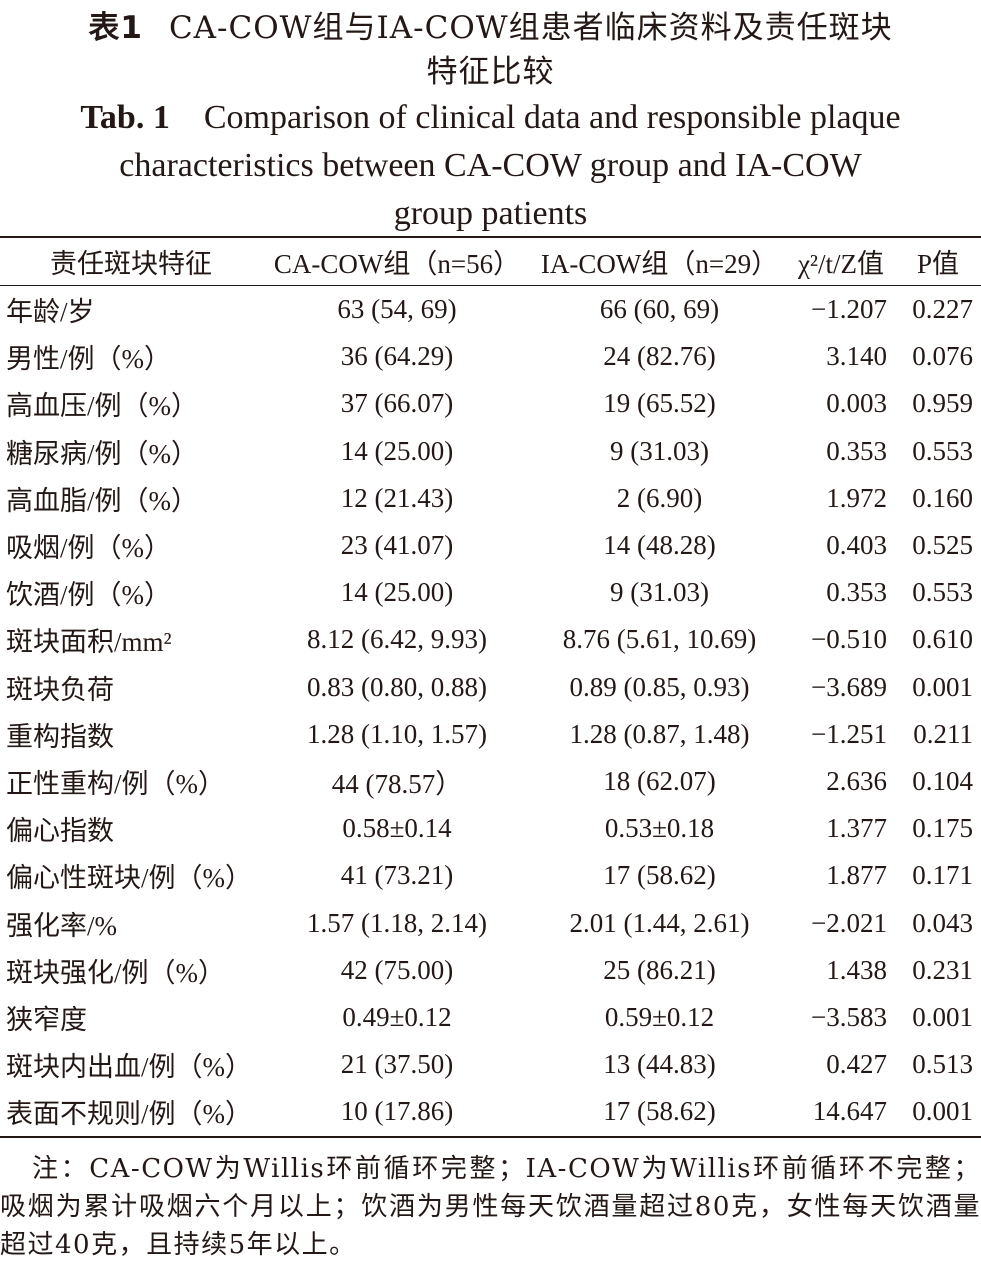  I want to click on table-top-rule, so click(490, 237).